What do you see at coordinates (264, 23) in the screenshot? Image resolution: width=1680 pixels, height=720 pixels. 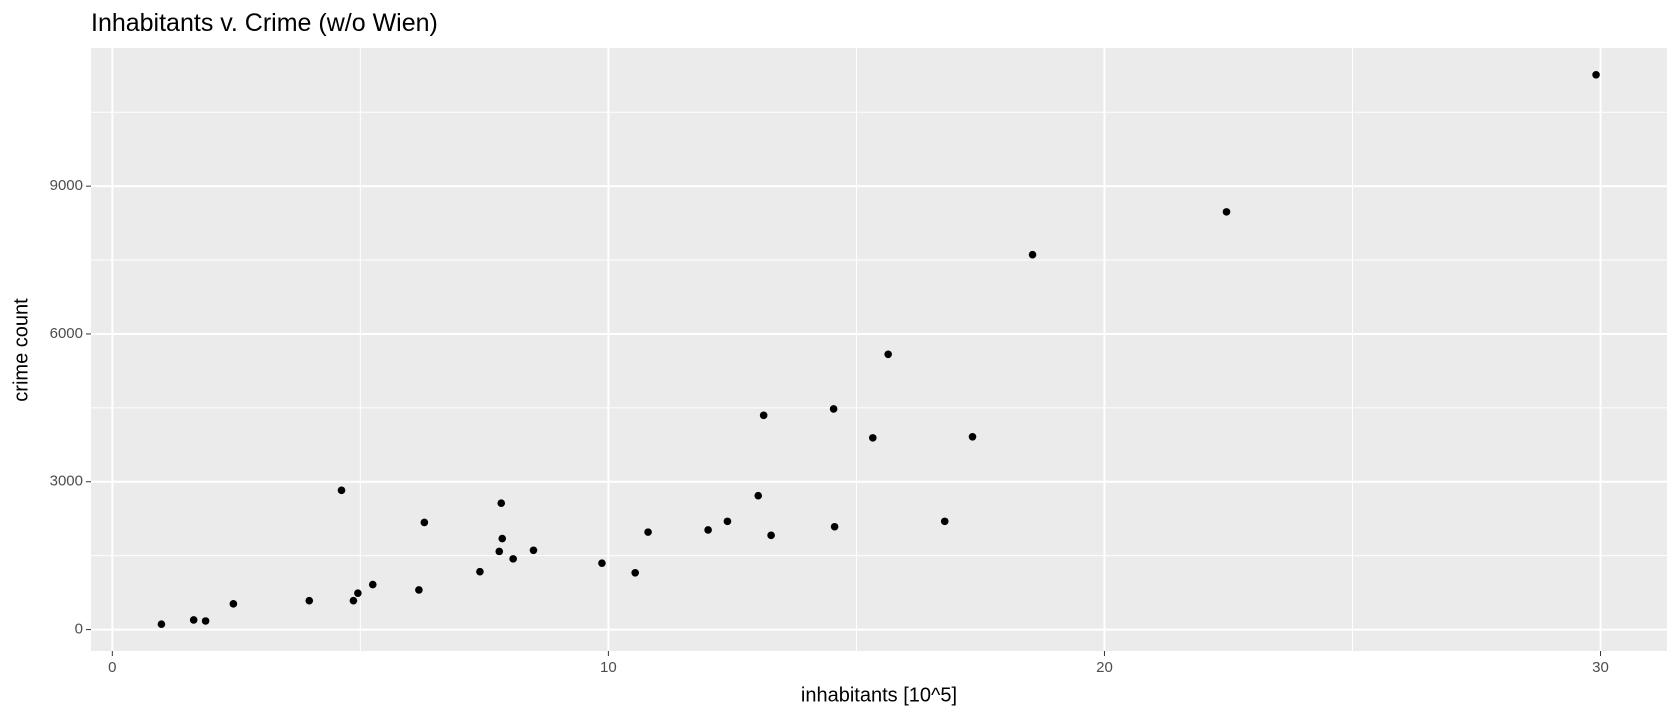 I see `chart-title: Inhabitants v. Crime (w/o Wien)` at bounding box center [264, 23].